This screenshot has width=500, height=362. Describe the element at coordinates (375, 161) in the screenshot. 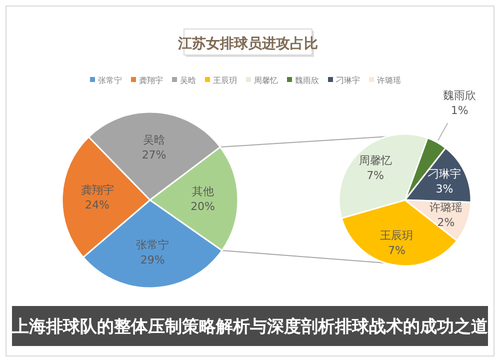

I see `slice-label: 周馨忆` at that location.